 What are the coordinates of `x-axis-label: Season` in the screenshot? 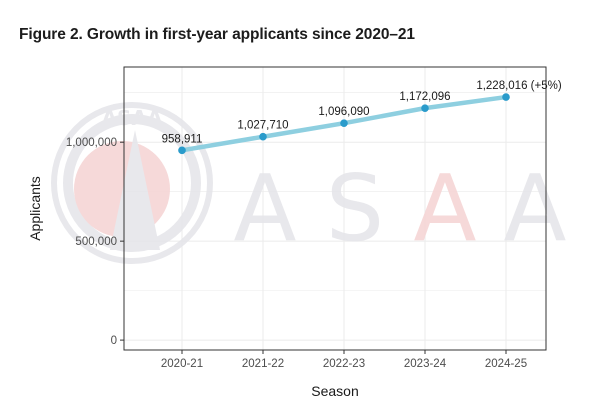 It's located at (334, 391).